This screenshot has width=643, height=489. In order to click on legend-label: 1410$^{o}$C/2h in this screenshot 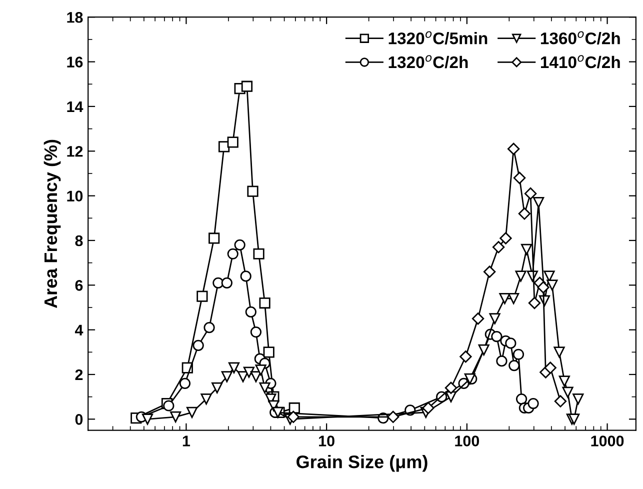, I will do `click(580, 61)`.